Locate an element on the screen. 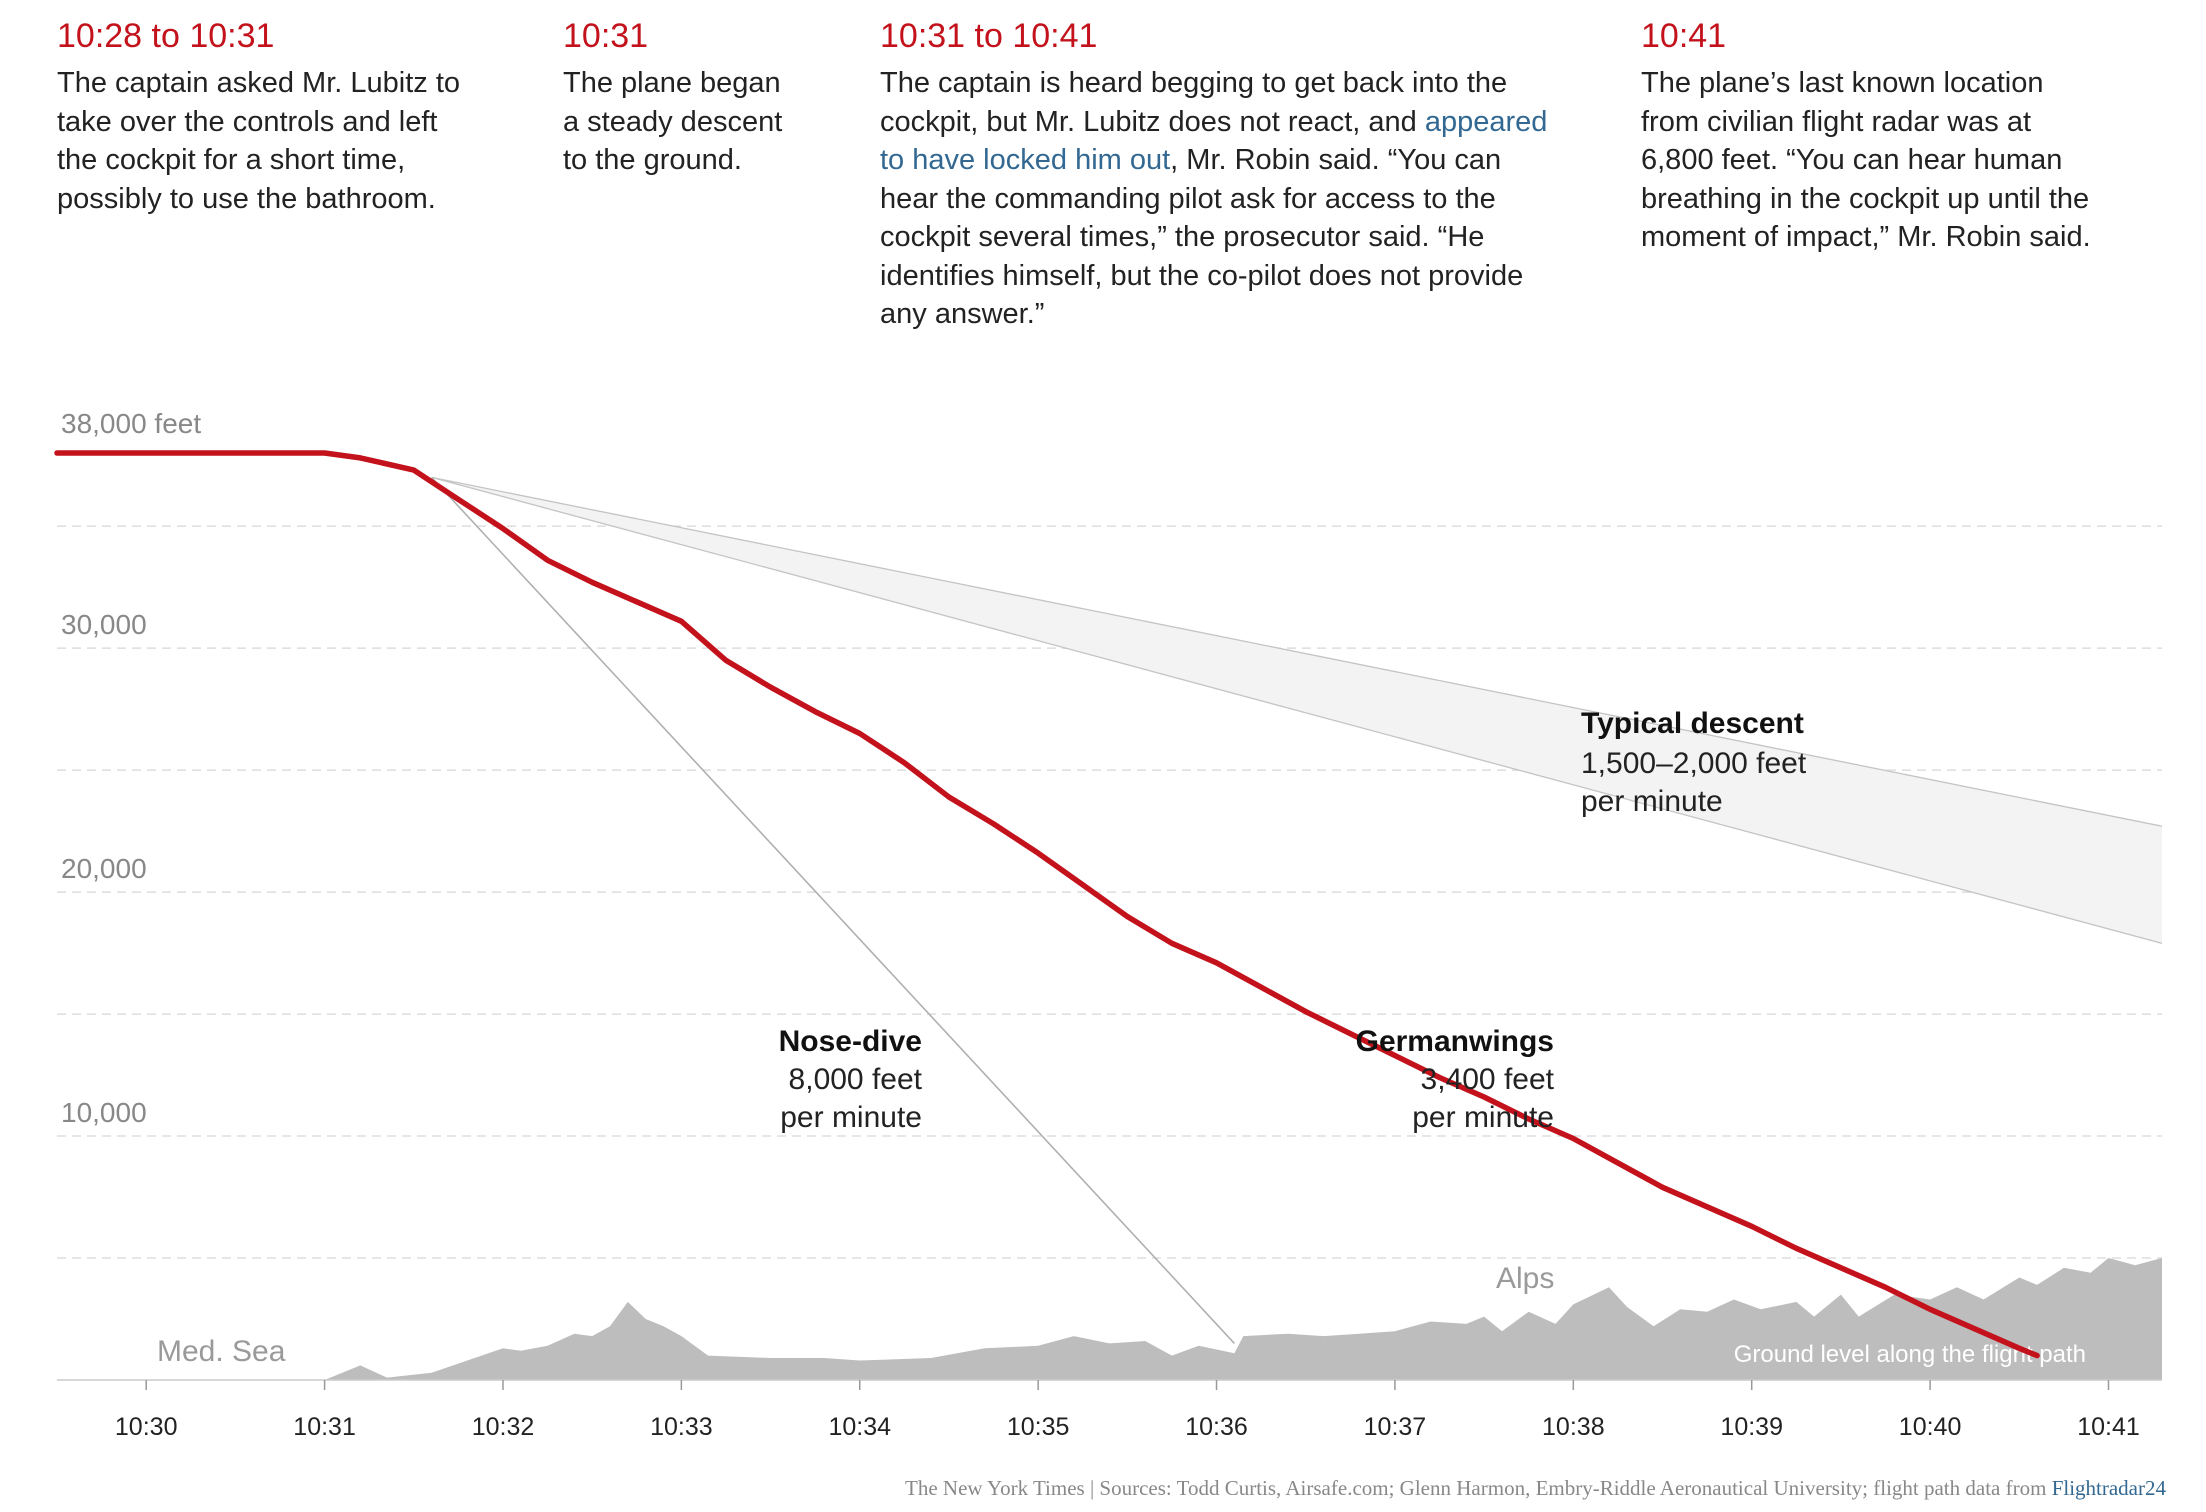  y-tick-label: 10,000 is located at coordinates (104, 1112).